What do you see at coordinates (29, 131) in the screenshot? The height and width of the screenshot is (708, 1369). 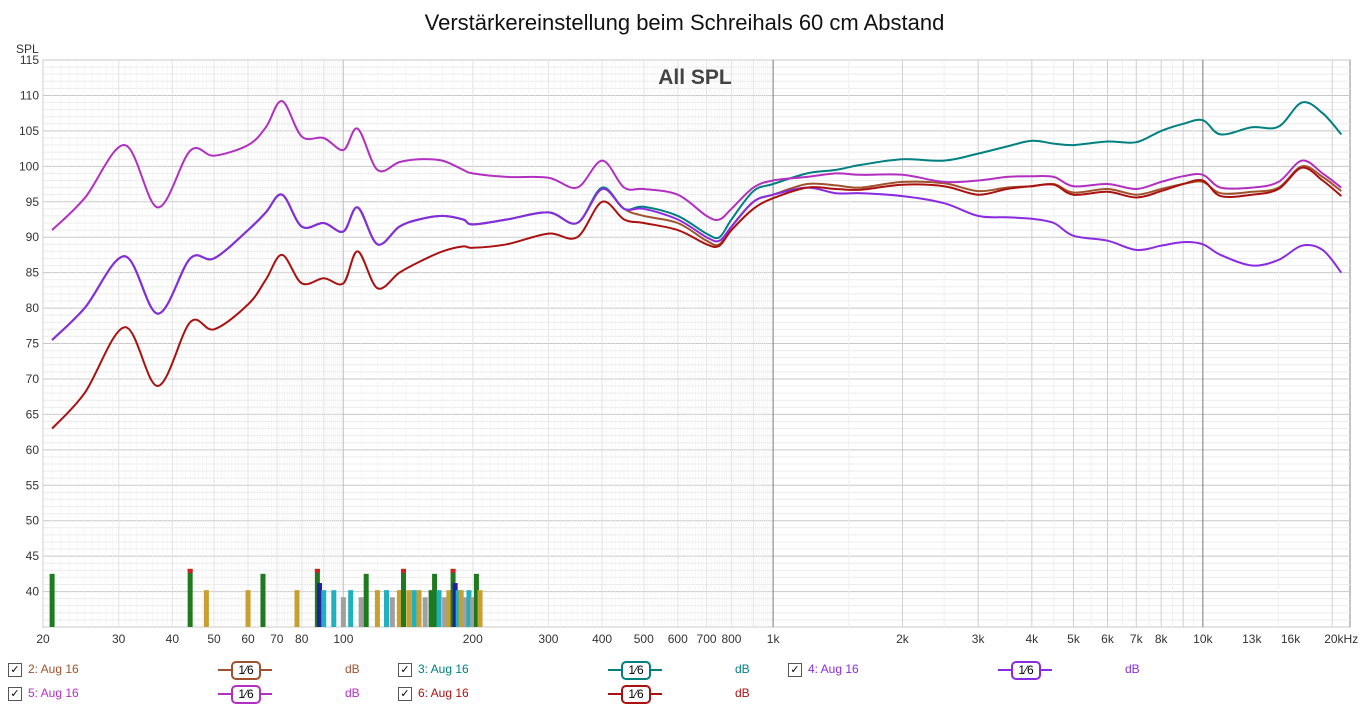 I see `y-tick-label: 105` at bounding box center [29, 131].